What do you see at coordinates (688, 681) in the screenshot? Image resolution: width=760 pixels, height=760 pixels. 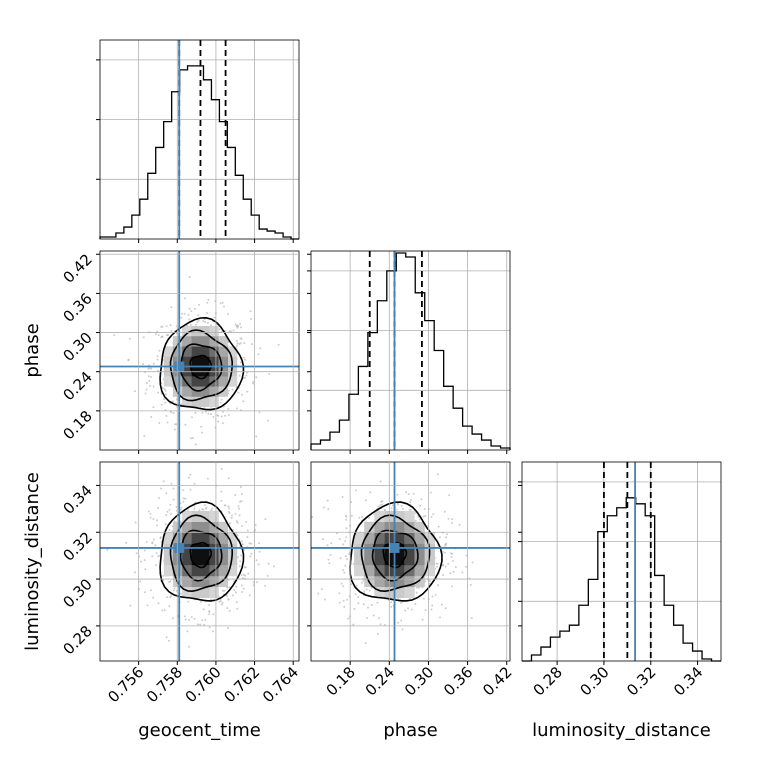 I see `xtick-label-luminosity_distance-3: 0.34` at bounding box center [688, 681].